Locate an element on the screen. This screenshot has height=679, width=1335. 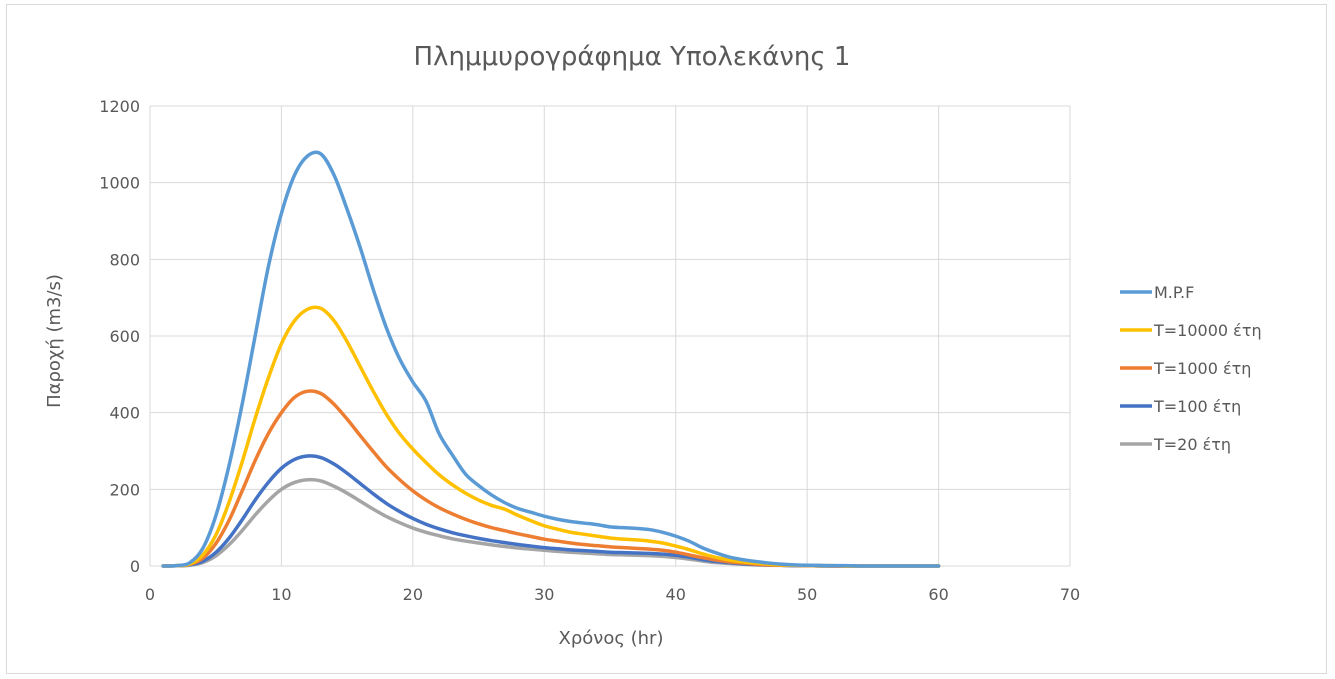
x-tick-label: 0 is located at coordinates (150, 594).